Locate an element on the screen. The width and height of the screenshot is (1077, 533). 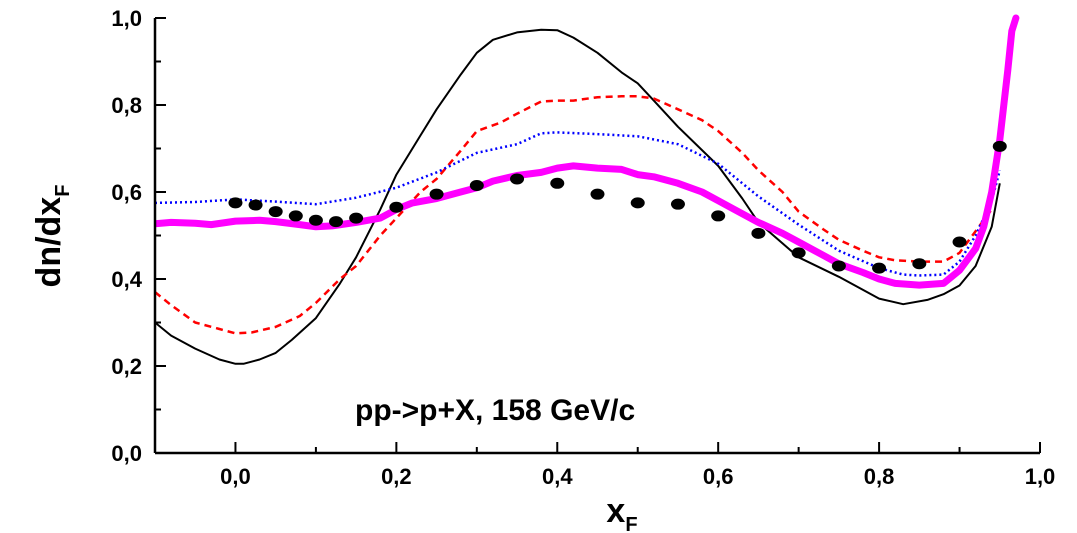
x-axis-title: xF is located at coordinates (621, 512).